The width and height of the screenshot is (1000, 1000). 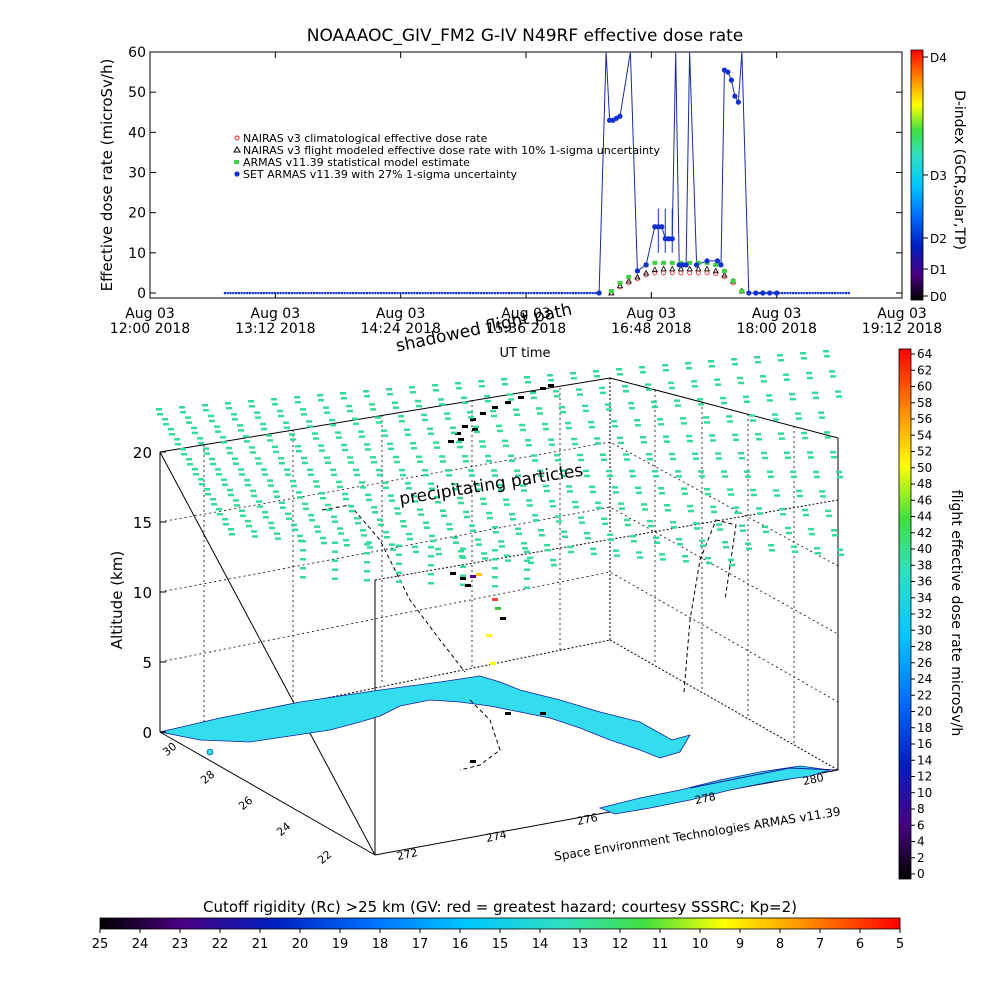 I want to click on x-tick-label: 16:48 2018, so click(x=651, y=329).